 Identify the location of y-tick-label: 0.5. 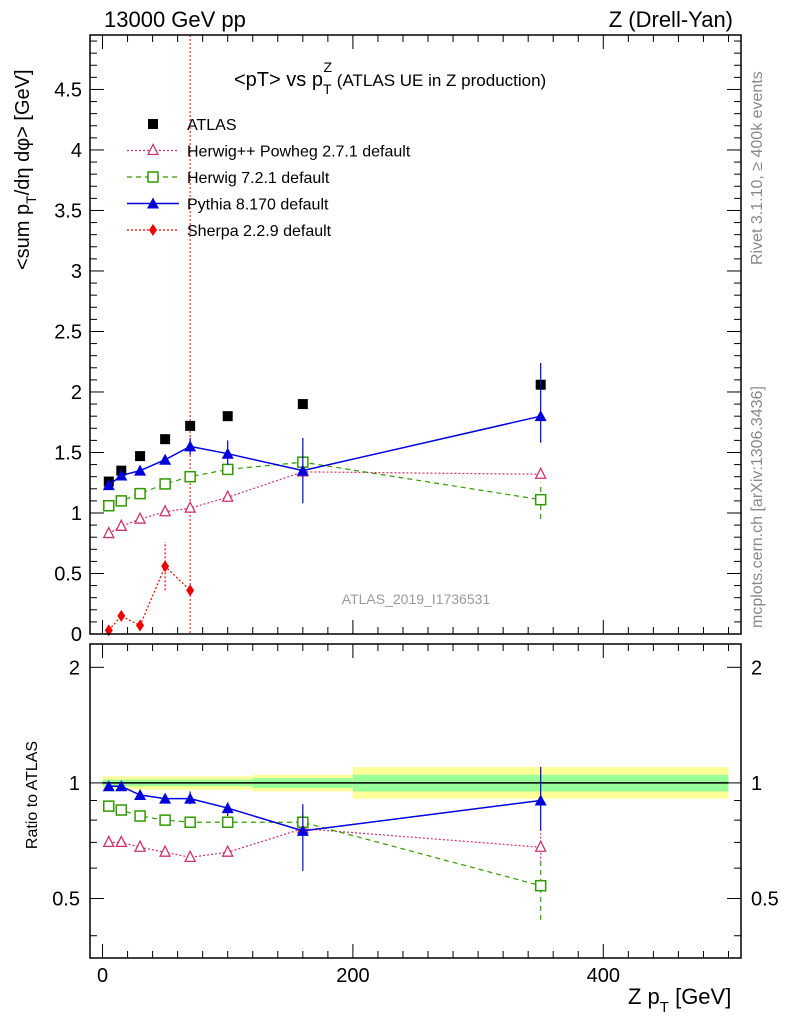
(68, 574).